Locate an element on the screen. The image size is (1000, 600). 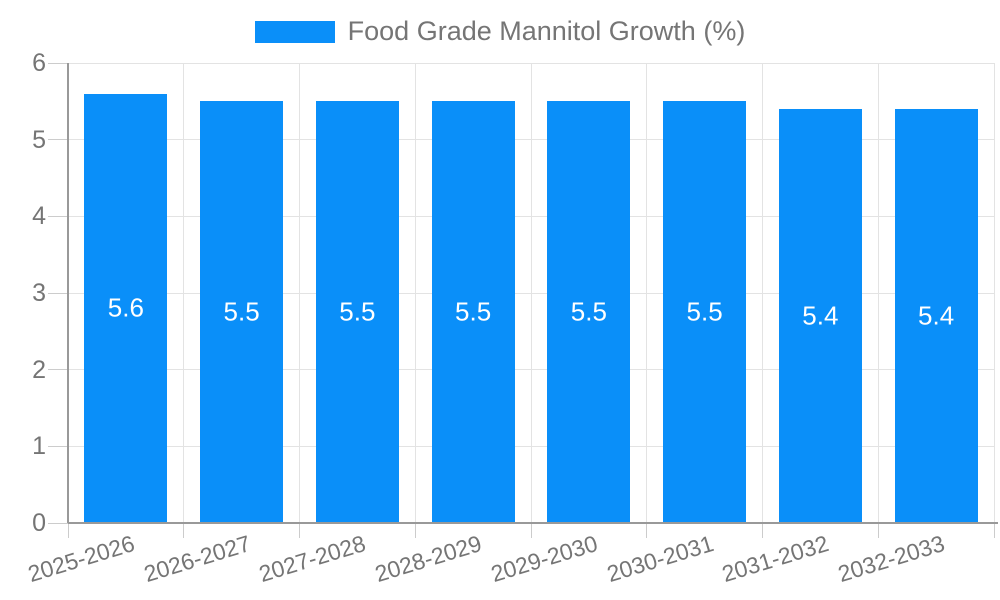
x-axis-tick-label: 2030-2031 is located at coordinates (660, 559).